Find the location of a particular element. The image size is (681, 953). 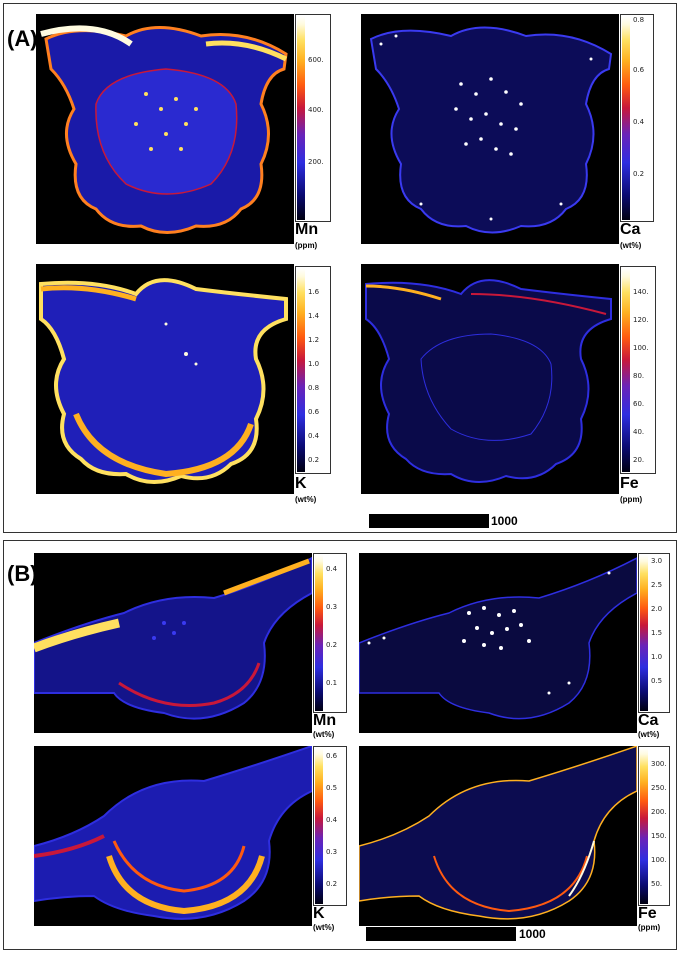

ca-unit-label-b: (wt%) is located at coordinates (649, 734).